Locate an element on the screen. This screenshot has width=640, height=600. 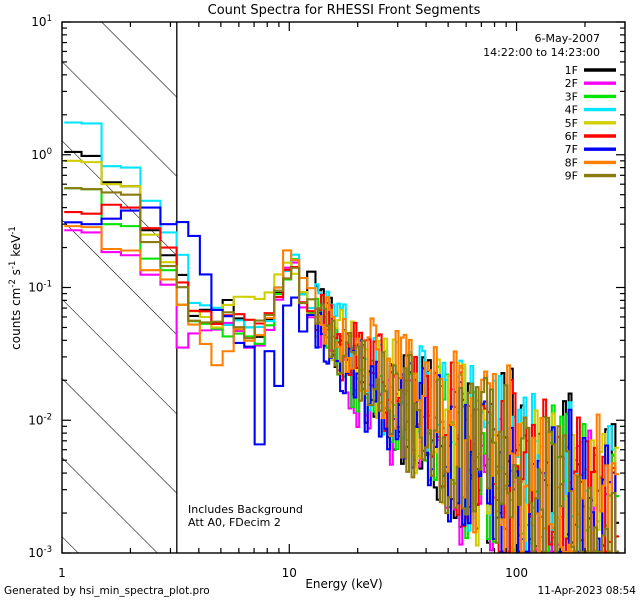
svg-text: counts cm-2 s-1 keV-1 is located at coordinates (15, 288).